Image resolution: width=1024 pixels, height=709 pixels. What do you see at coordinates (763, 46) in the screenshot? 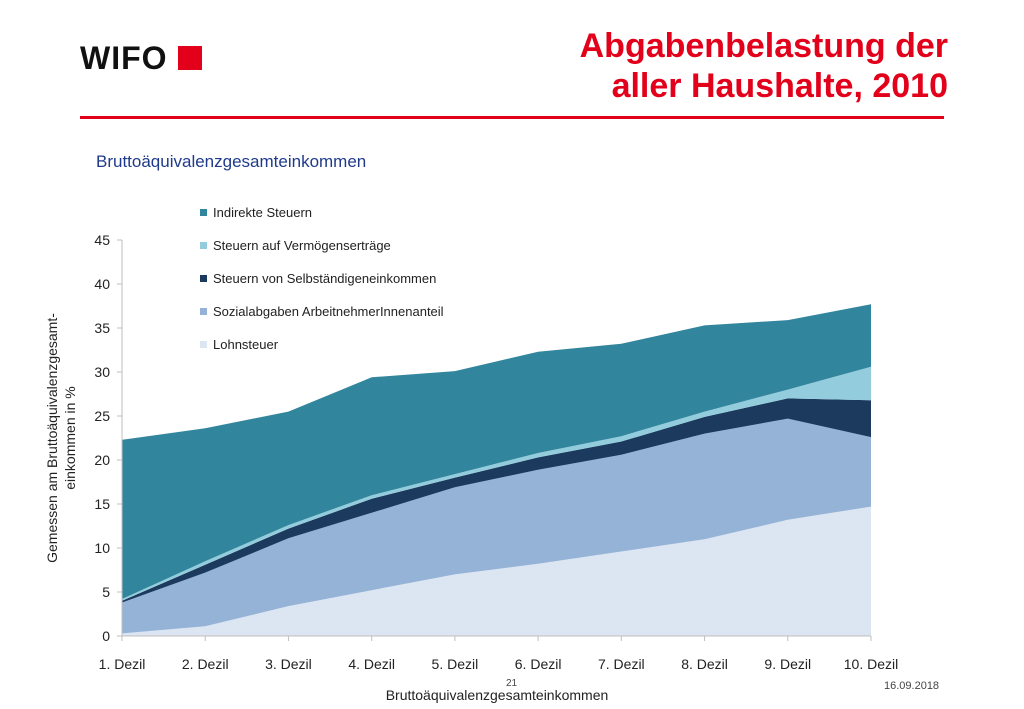
I see `title-line-1: Abgabenbelastung der` at bounding box center [763, 46].